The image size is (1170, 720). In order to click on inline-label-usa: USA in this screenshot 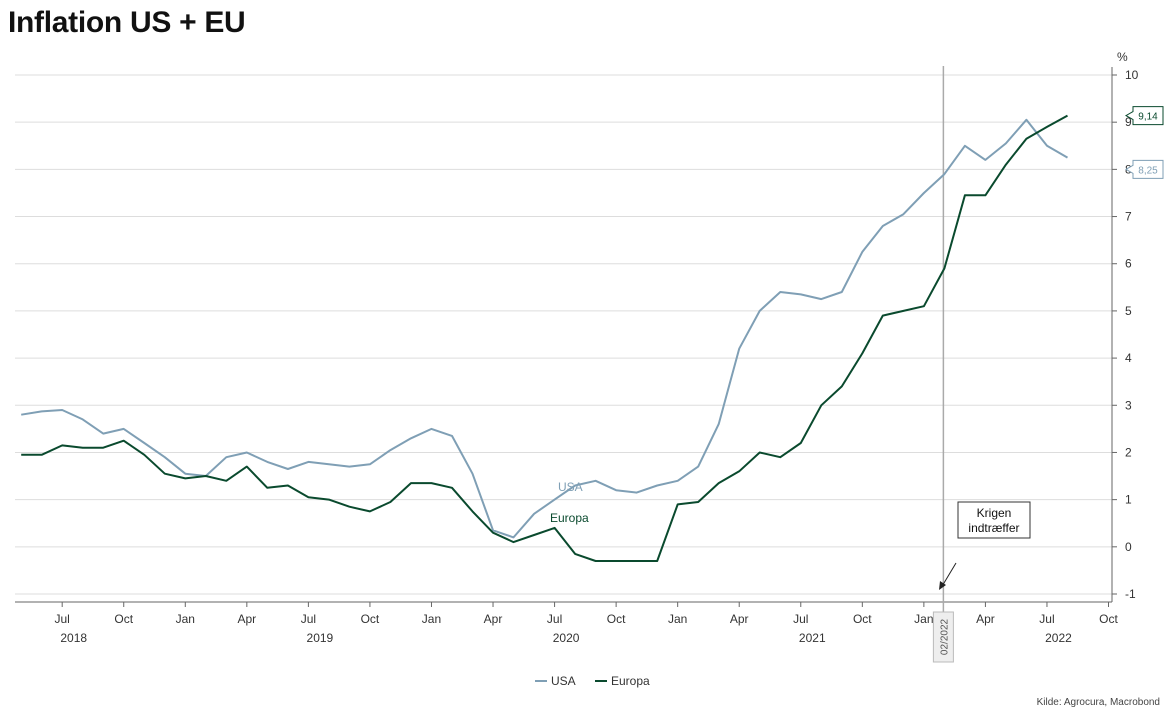, I will do `click(570, 487)`.